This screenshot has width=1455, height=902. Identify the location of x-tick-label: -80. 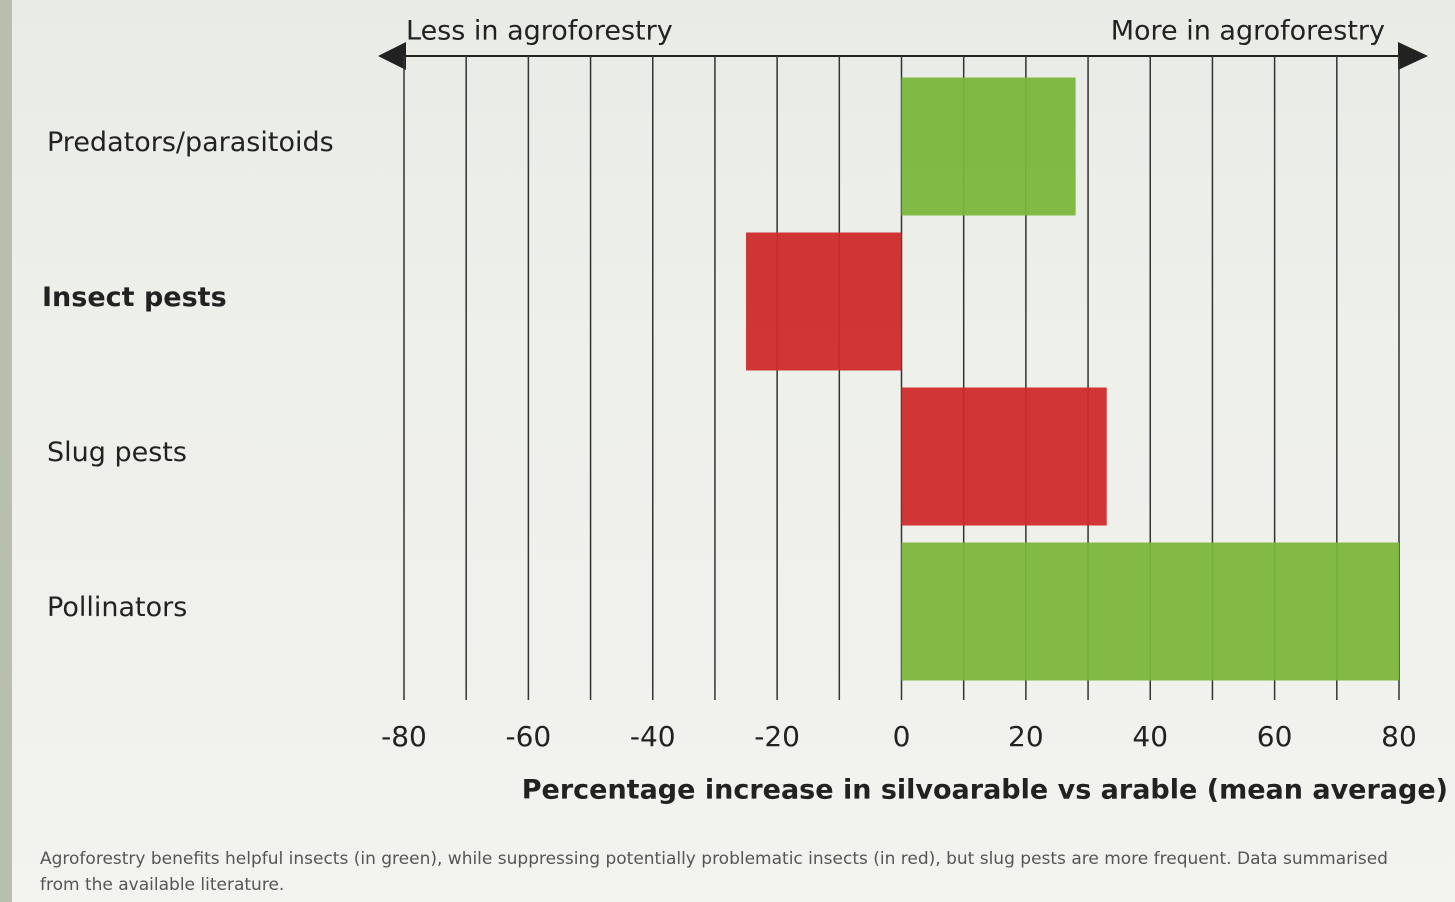
(404, 736).